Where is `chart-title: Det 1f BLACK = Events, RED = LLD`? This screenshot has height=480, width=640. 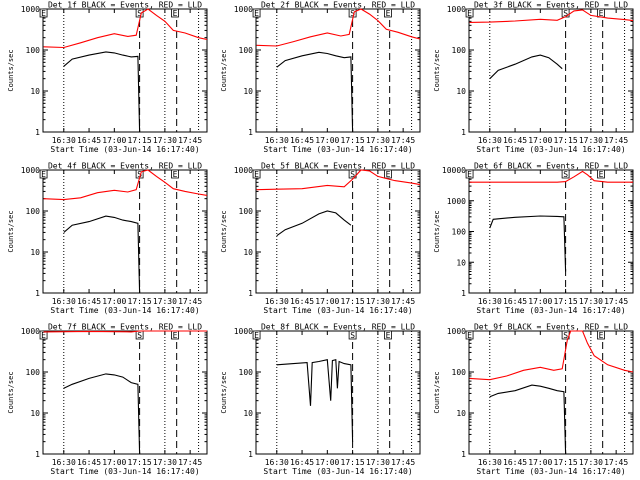 chart-title: Det 1f BLACK = Events, RED = LLD is located at coordinates (125, 5).